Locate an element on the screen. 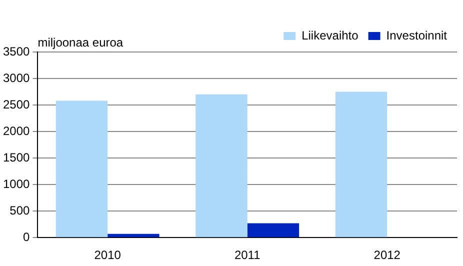  y-axis-title: miljoonaa euroa is located at coordinates (81, 42).